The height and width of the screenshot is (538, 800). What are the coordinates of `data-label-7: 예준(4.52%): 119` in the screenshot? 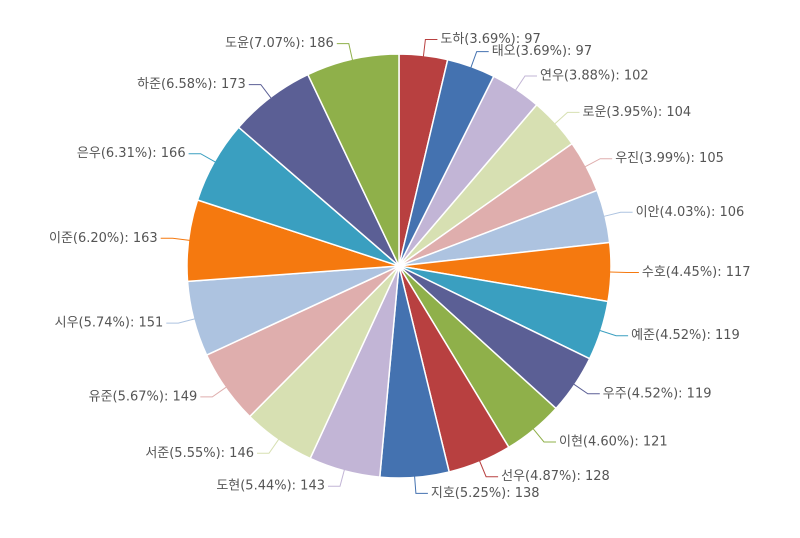 It's located at (685, 335).